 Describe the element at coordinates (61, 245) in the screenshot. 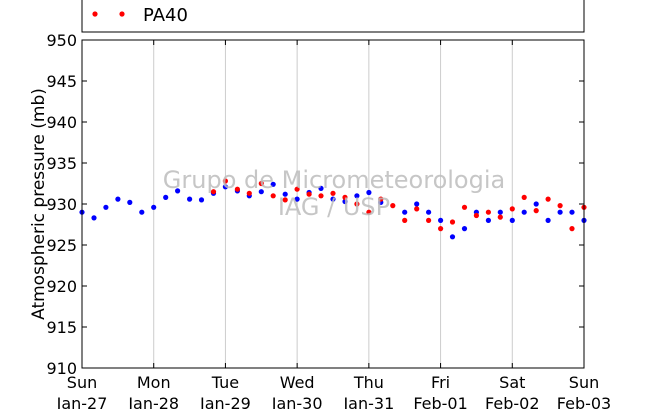

I see `y-tick-label: 925` at that location.